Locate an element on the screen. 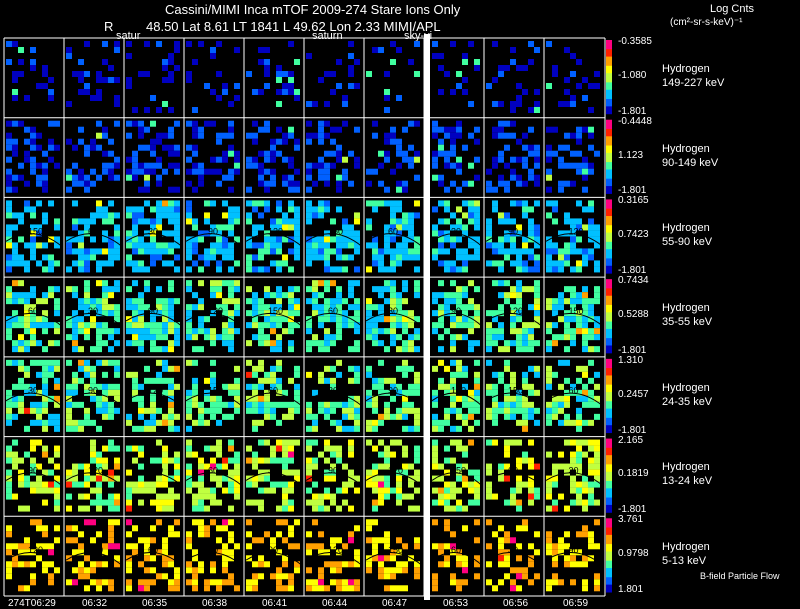 The image size is (800, 609). time-tick-label: 06:35 is located at coordinates (155, 603).